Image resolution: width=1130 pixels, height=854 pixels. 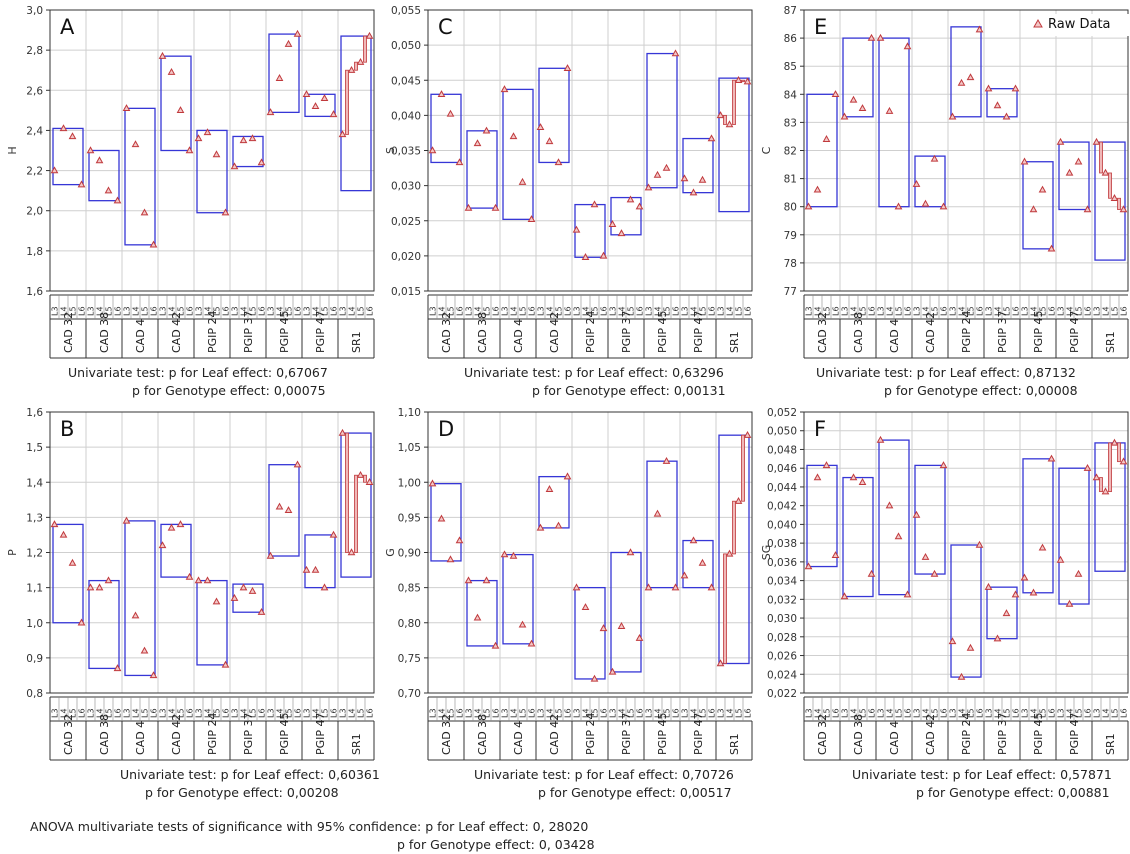 I want to click on y-tick-label: 86, so click(x=791, y=39).